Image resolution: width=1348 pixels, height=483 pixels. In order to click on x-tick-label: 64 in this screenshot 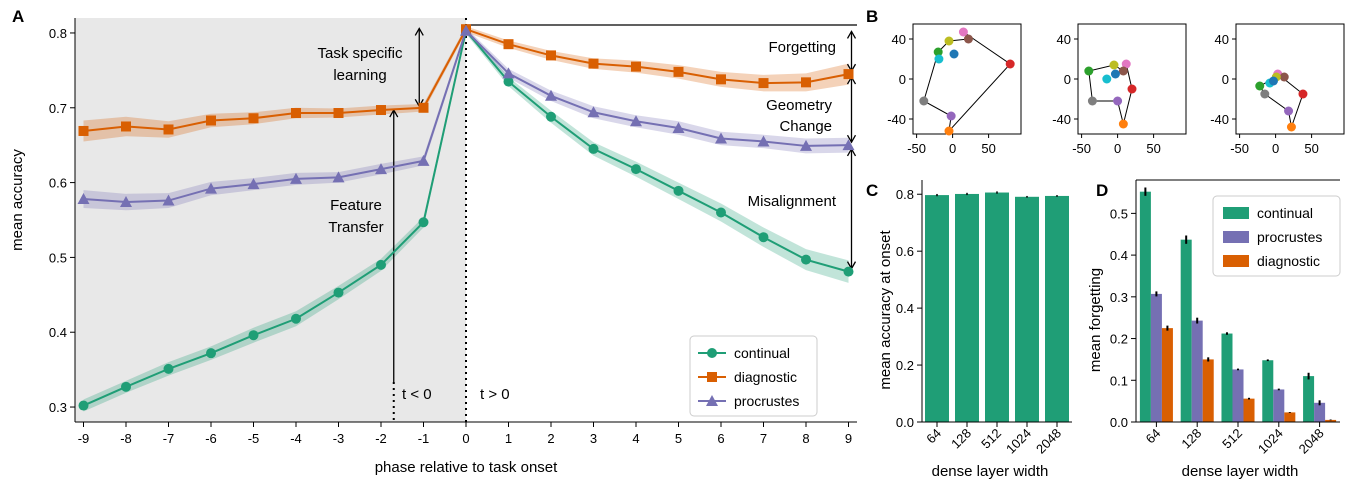, I will do `click(933, 436)`.